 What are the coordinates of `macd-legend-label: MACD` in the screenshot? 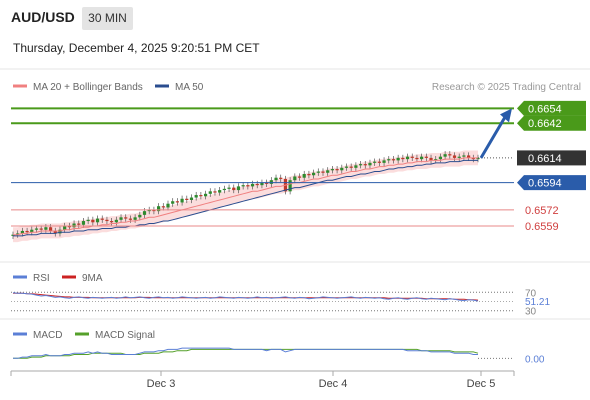 It's located at (47, 335).